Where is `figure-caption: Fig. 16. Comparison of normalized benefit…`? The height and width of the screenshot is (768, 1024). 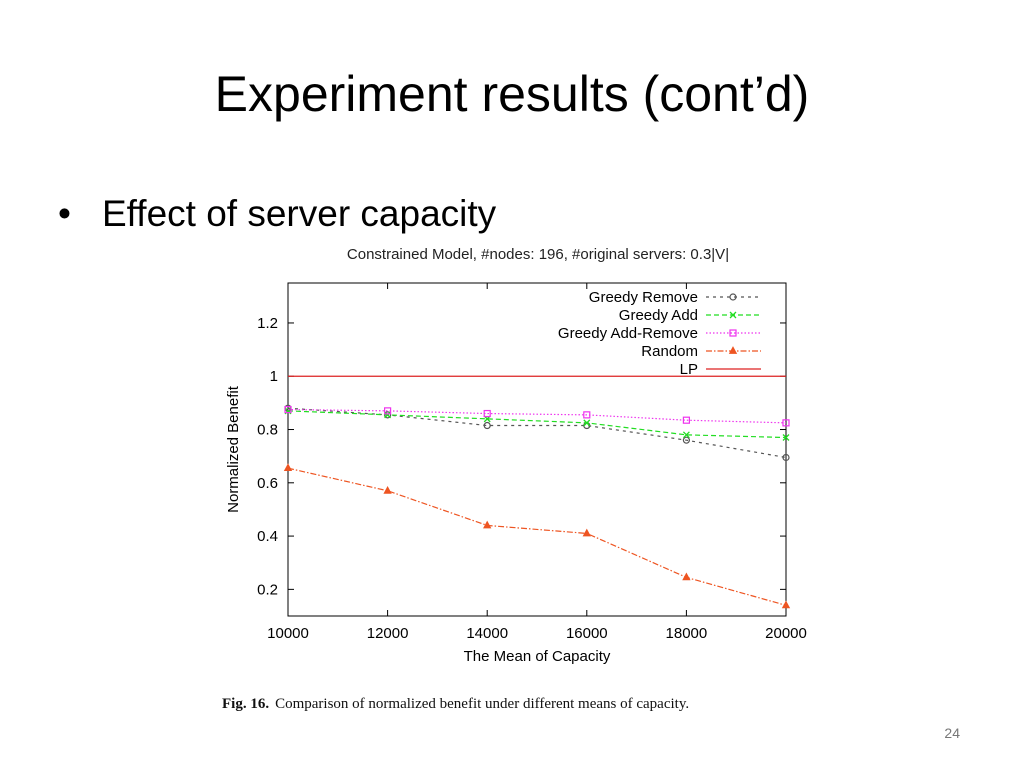
figure-caption: Fig. 16. Comparison of normalized benefit… is located at coordinates (455, 704).